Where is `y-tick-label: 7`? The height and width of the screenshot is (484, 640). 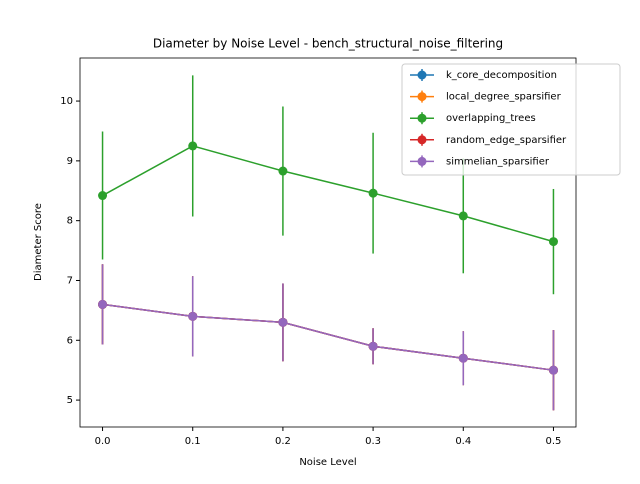
y-tick-label: 7 is located at coordinates (70, 280).